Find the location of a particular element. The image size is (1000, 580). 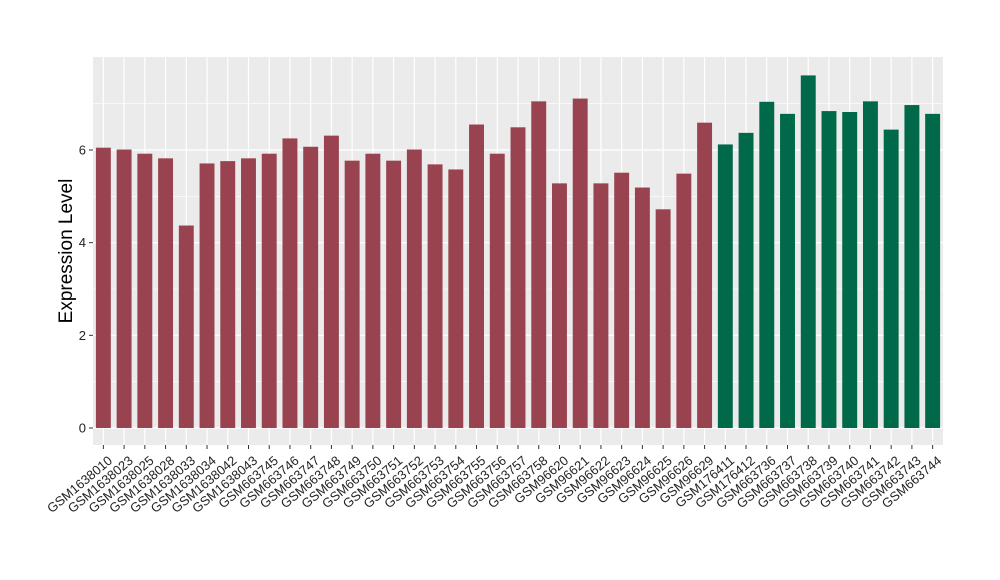

y-axis-title: Expression Level is located at coordinates (66, 251).